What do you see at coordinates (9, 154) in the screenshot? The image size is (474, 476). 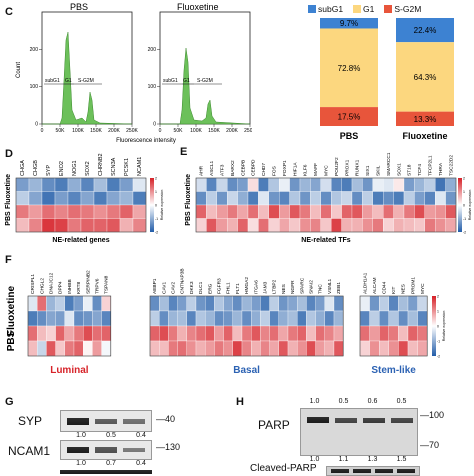 I see `panel-d-label: D` at bounding box center [9, 154].